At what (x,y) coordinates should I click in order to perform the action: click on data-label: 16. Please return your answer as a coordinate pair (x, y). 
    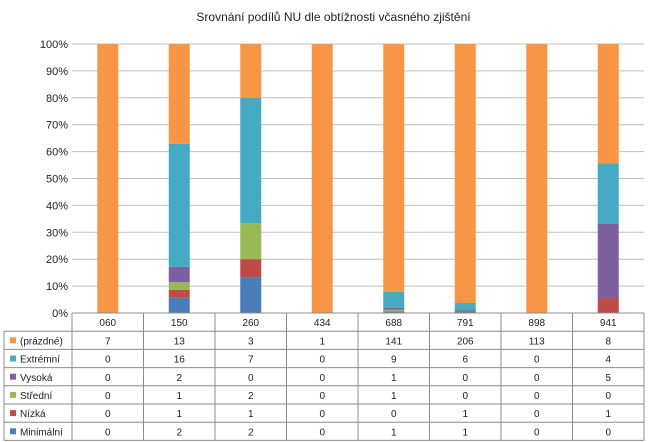
    Looking at the image, I should click on (180, 360).